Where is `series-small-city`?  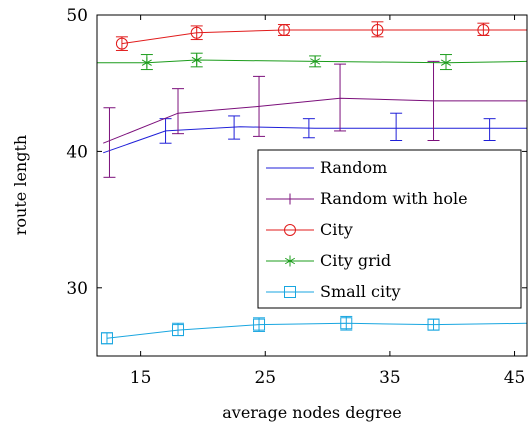
series-small-city is located at coordinates (314, 330).